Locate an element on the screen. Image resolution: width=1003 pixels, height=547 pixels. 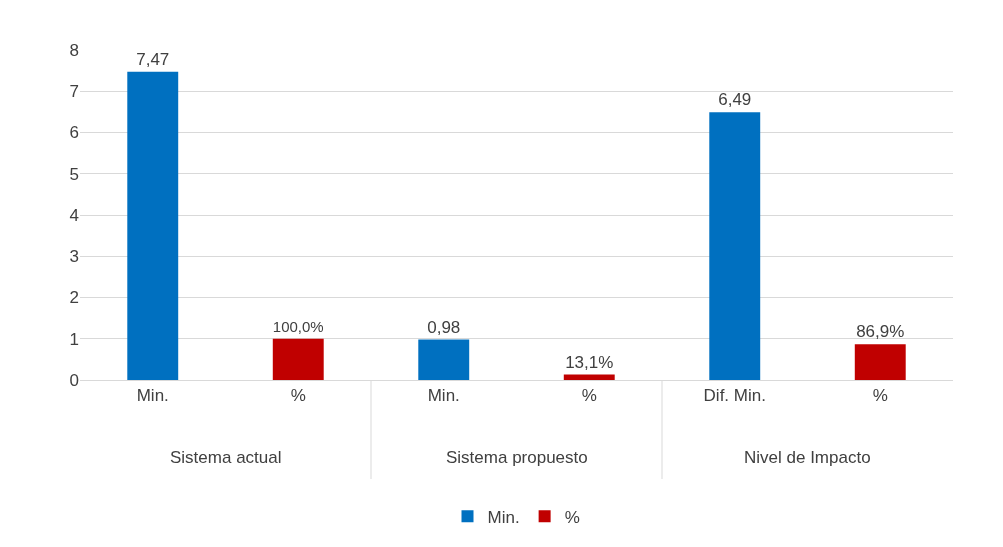
y-tick-label: 0 is located at coordinates (74, 380).